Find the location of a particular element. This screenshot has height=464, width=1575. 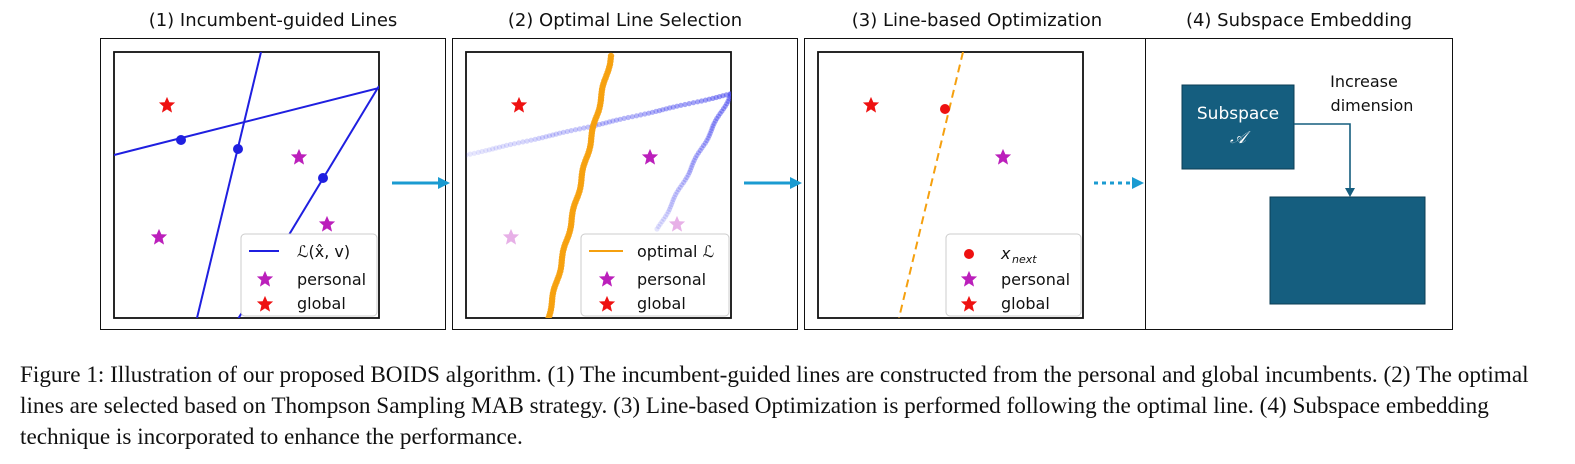

optimal-sample-point is located at coordinates (548, 316).